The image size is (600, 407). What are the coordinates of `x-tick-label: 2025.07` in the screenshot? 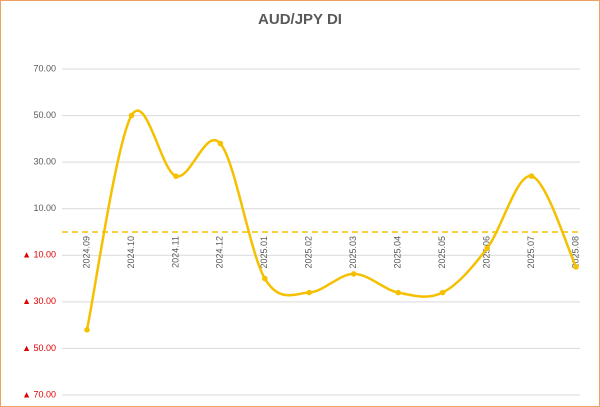 It's located at (531, 252).